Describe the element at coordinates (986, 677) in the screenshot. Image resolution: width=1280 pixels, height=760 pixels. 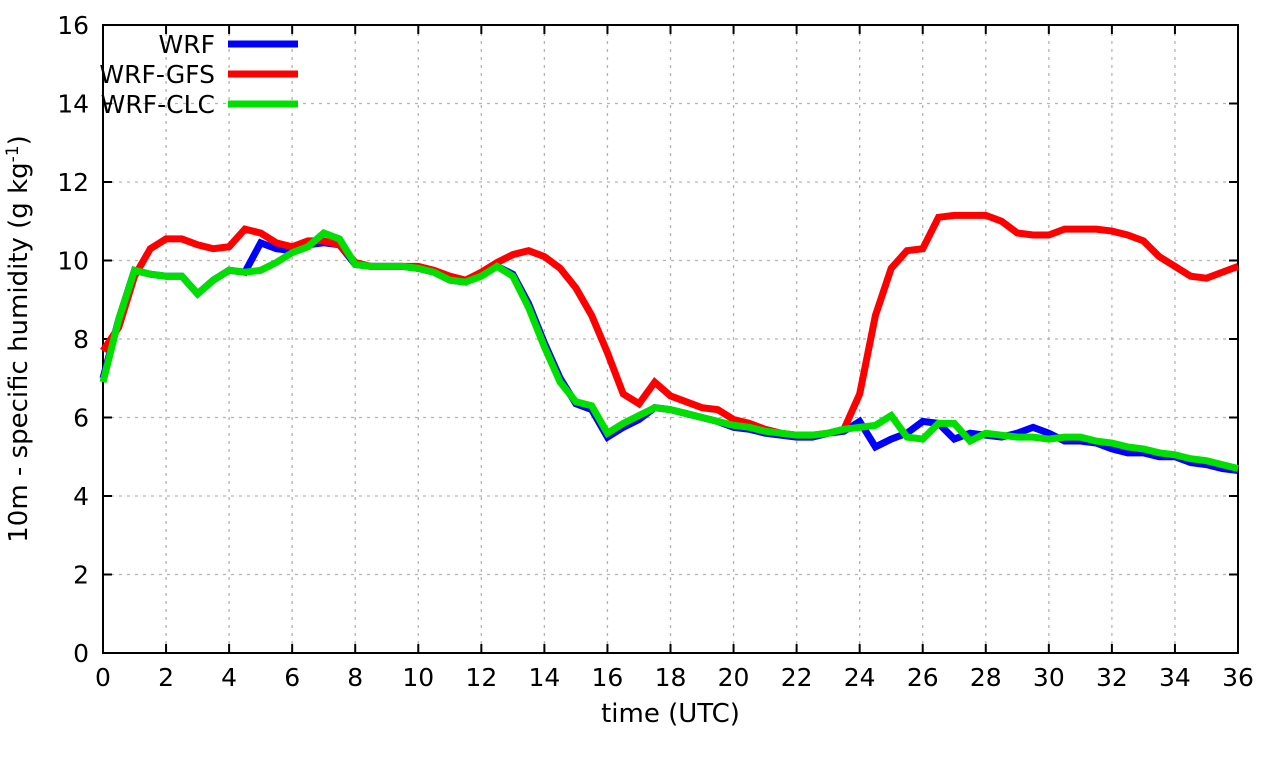
I see `x-tick-label: 28` at that location.